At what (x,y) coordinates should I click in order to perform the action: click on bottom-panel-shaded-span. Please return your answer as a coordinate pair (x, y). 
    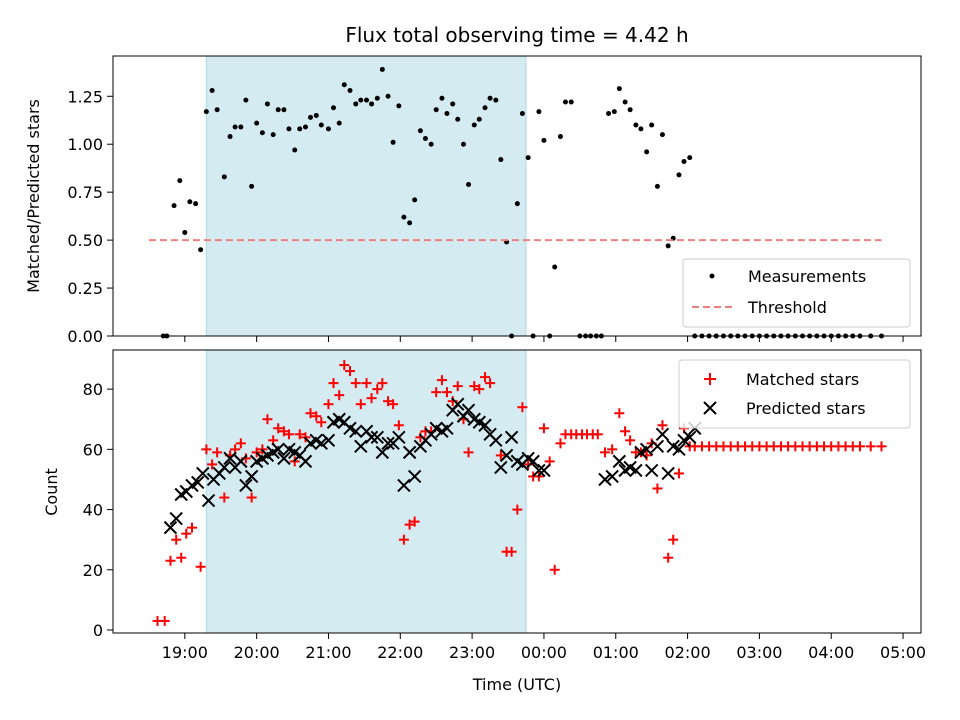
    Looking at the image, I should click on (366, 491).